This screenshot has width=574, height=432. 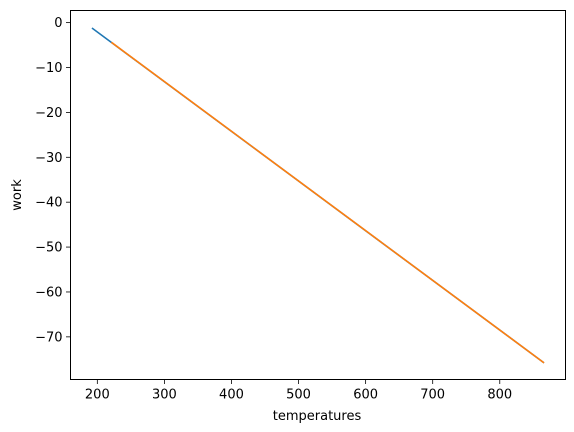 What do you see at coordinates (231, 395) in the screenshot?
I see `x-tick-label: 400` at bounding box center [231, 395].